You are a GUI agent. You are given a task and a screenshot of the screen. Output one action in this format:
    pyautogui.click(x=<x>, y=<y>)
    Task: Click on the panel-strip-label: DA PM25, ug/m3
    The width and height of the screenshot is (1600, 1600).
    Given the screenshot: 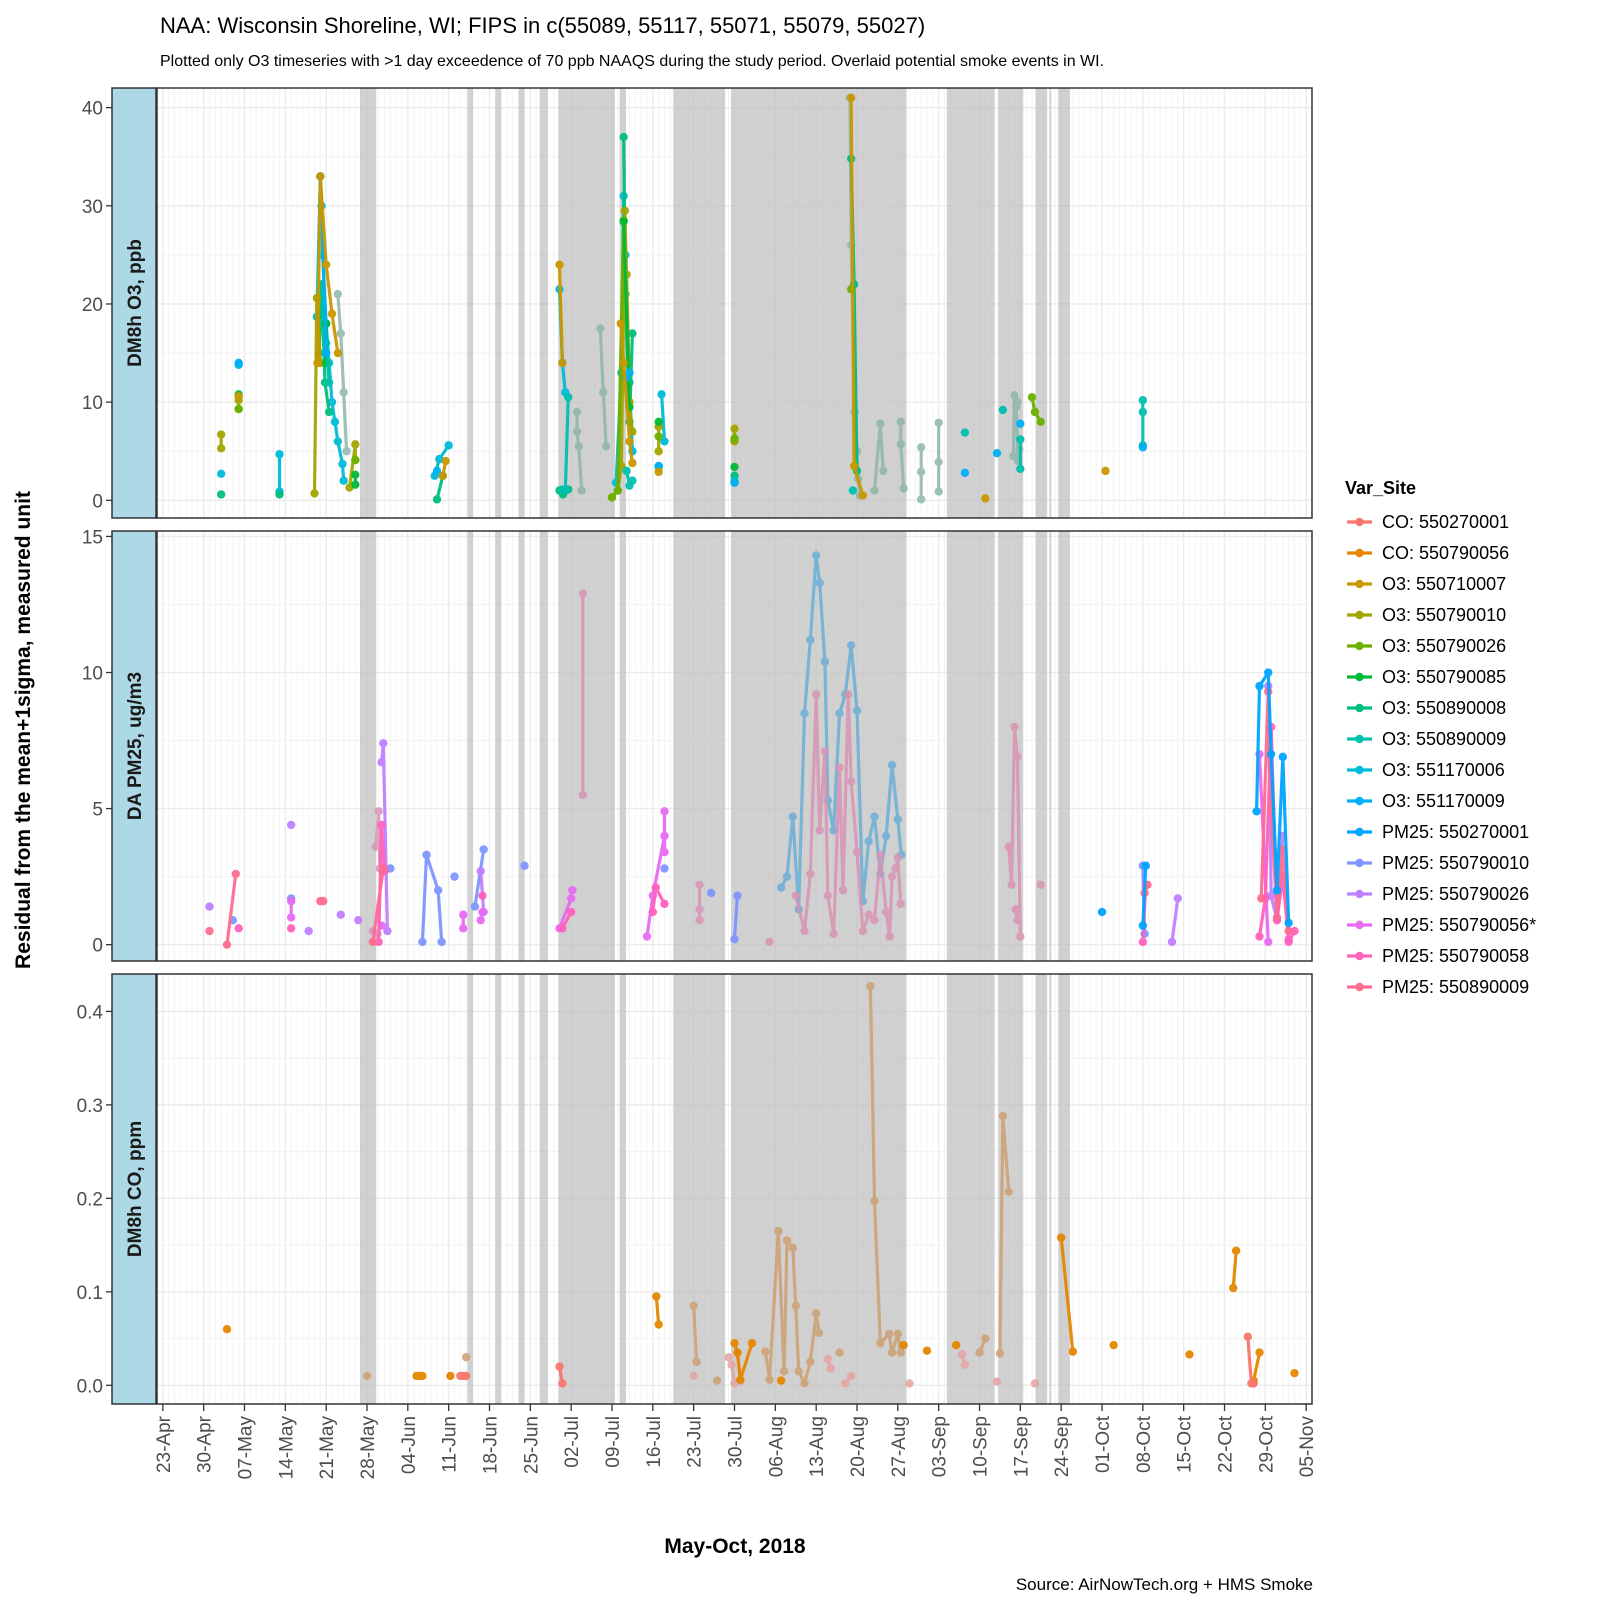 What is the action you would take?
    pyautogui.click(x=135, y=746)
    